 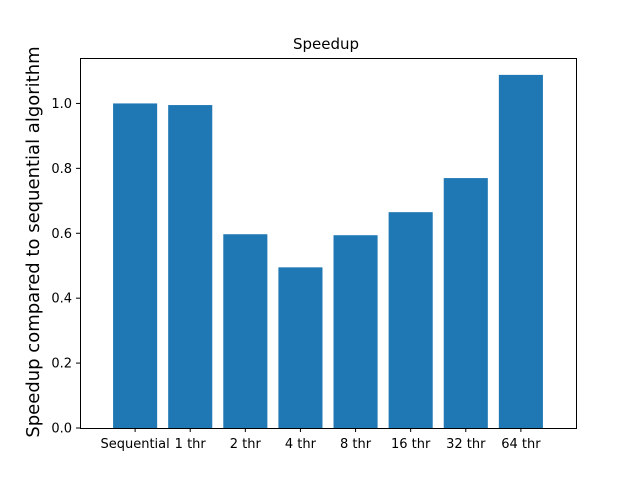 I want to click on x-tick-label: 2 thr, so click(x=246, y=444).